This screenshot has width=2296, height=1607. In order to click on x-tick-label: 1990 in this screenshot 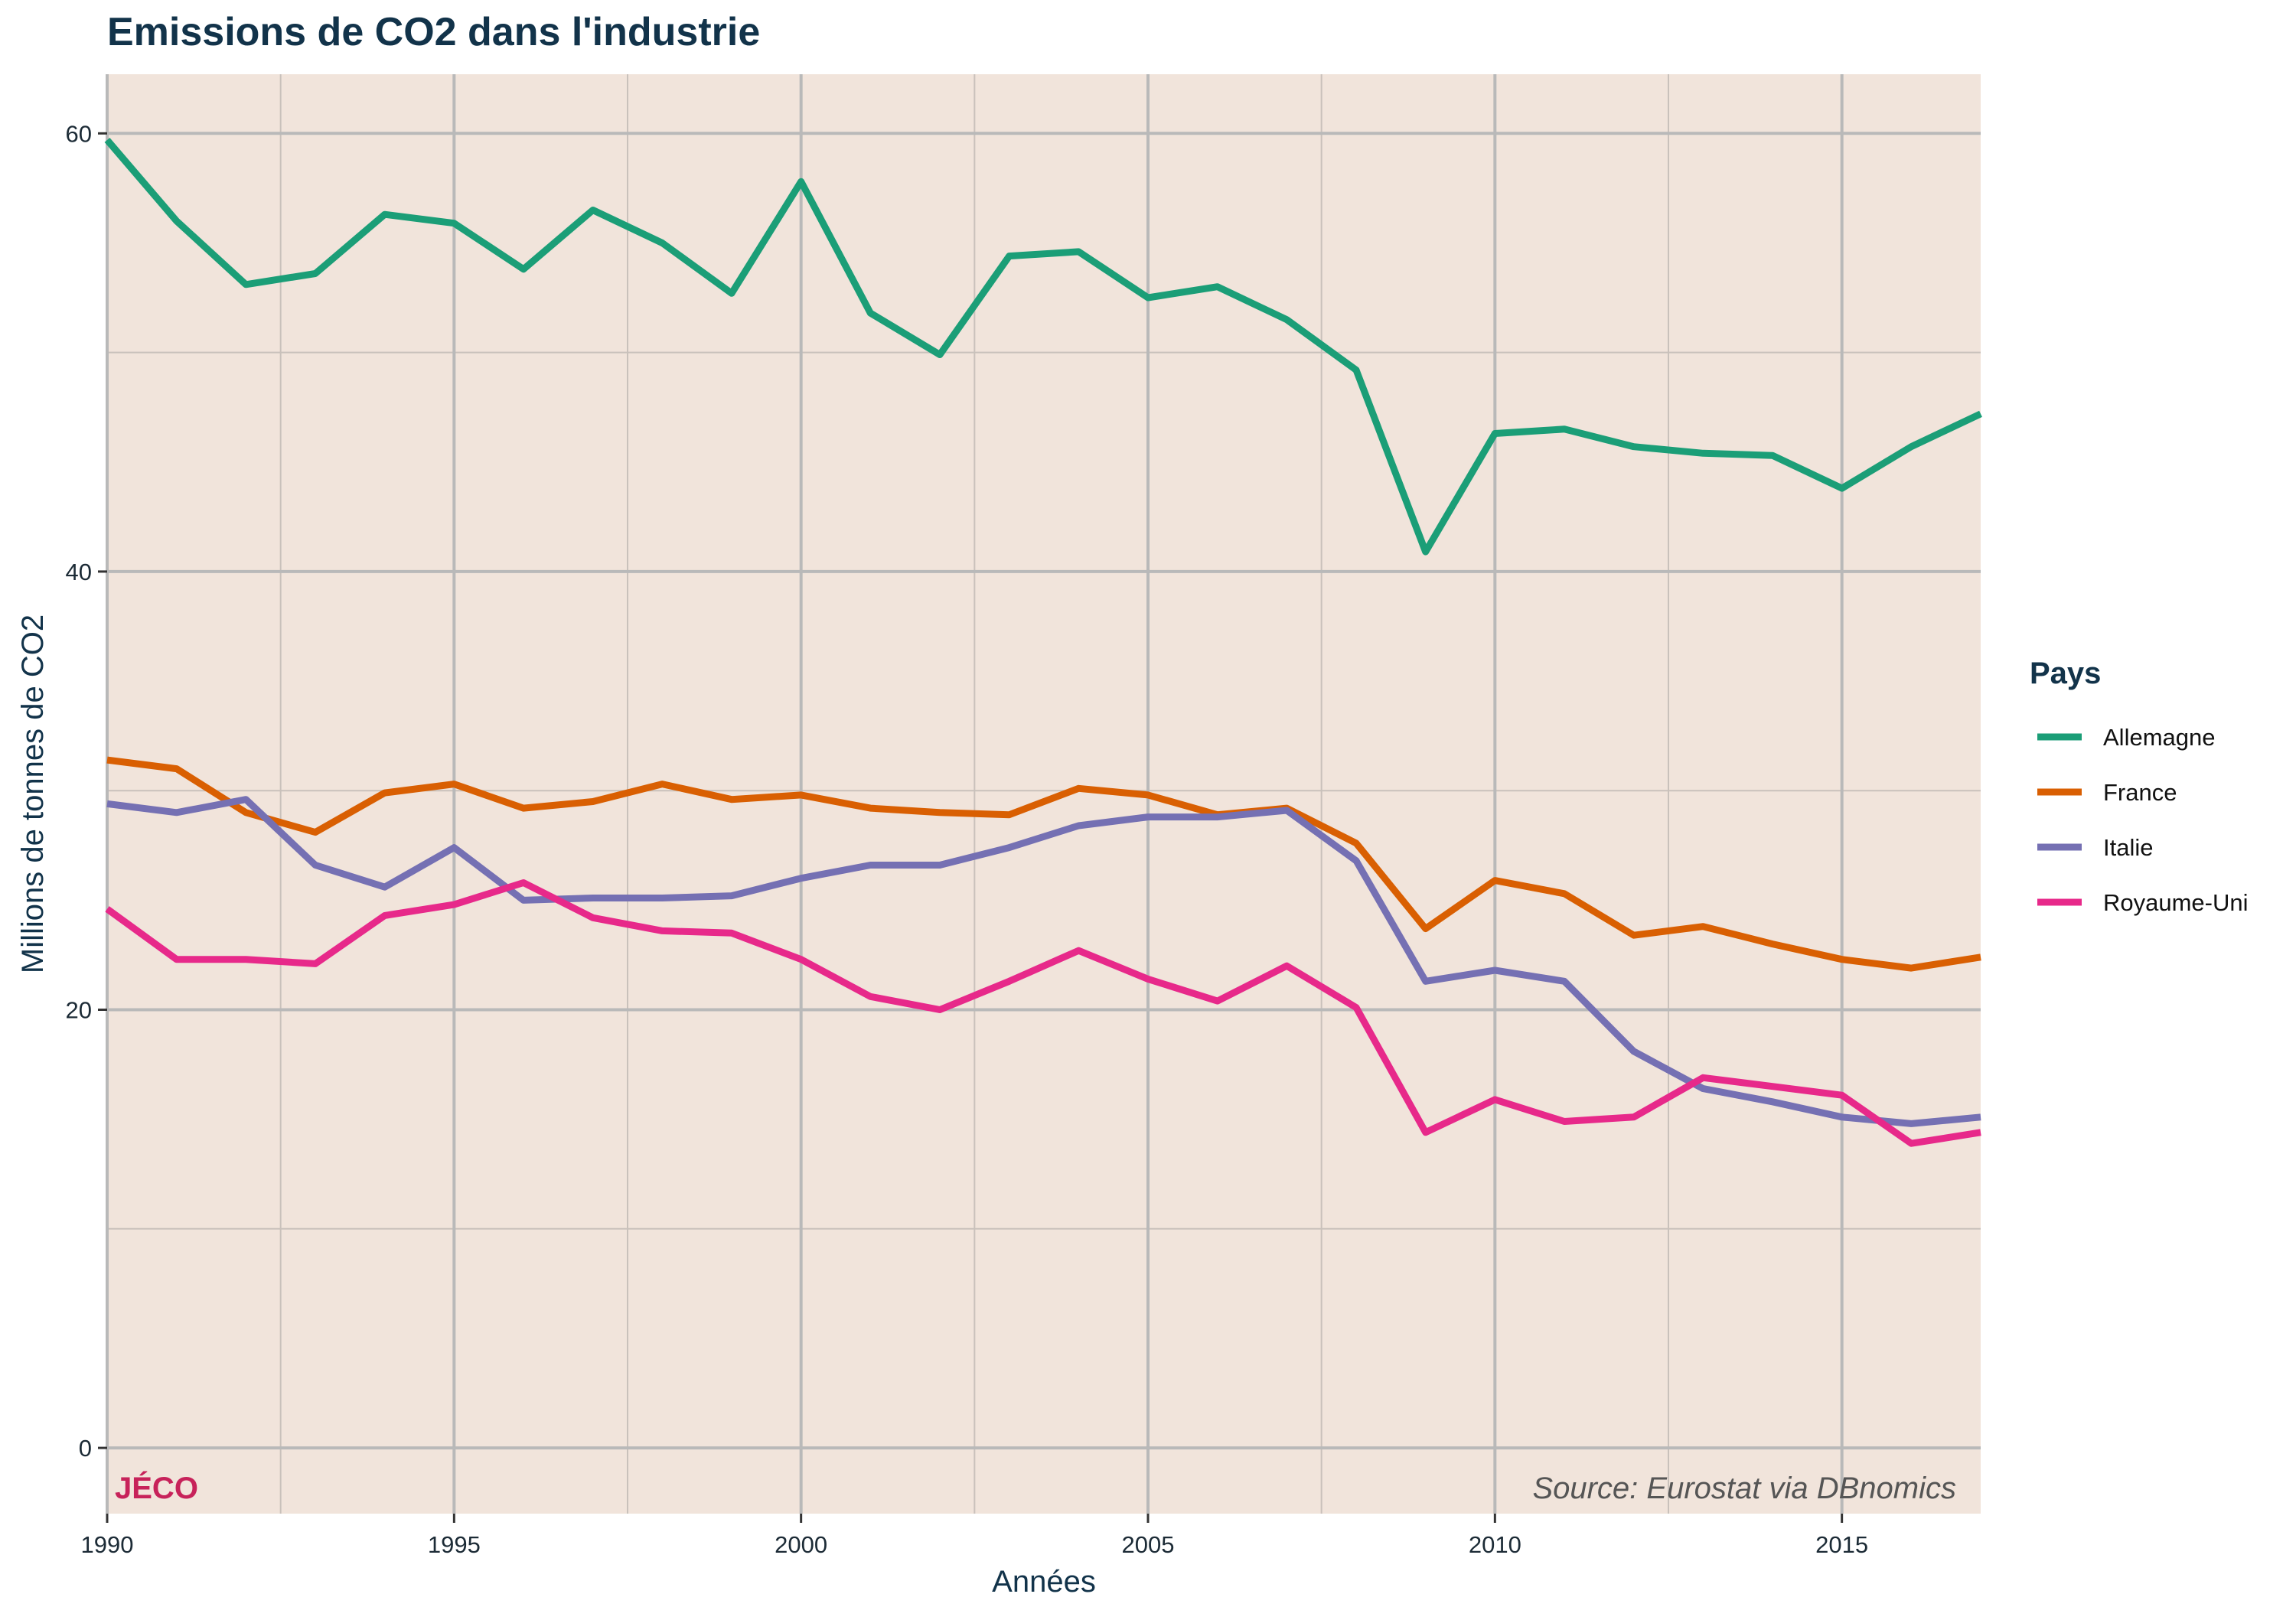, I will do `click(107, 1544)`.